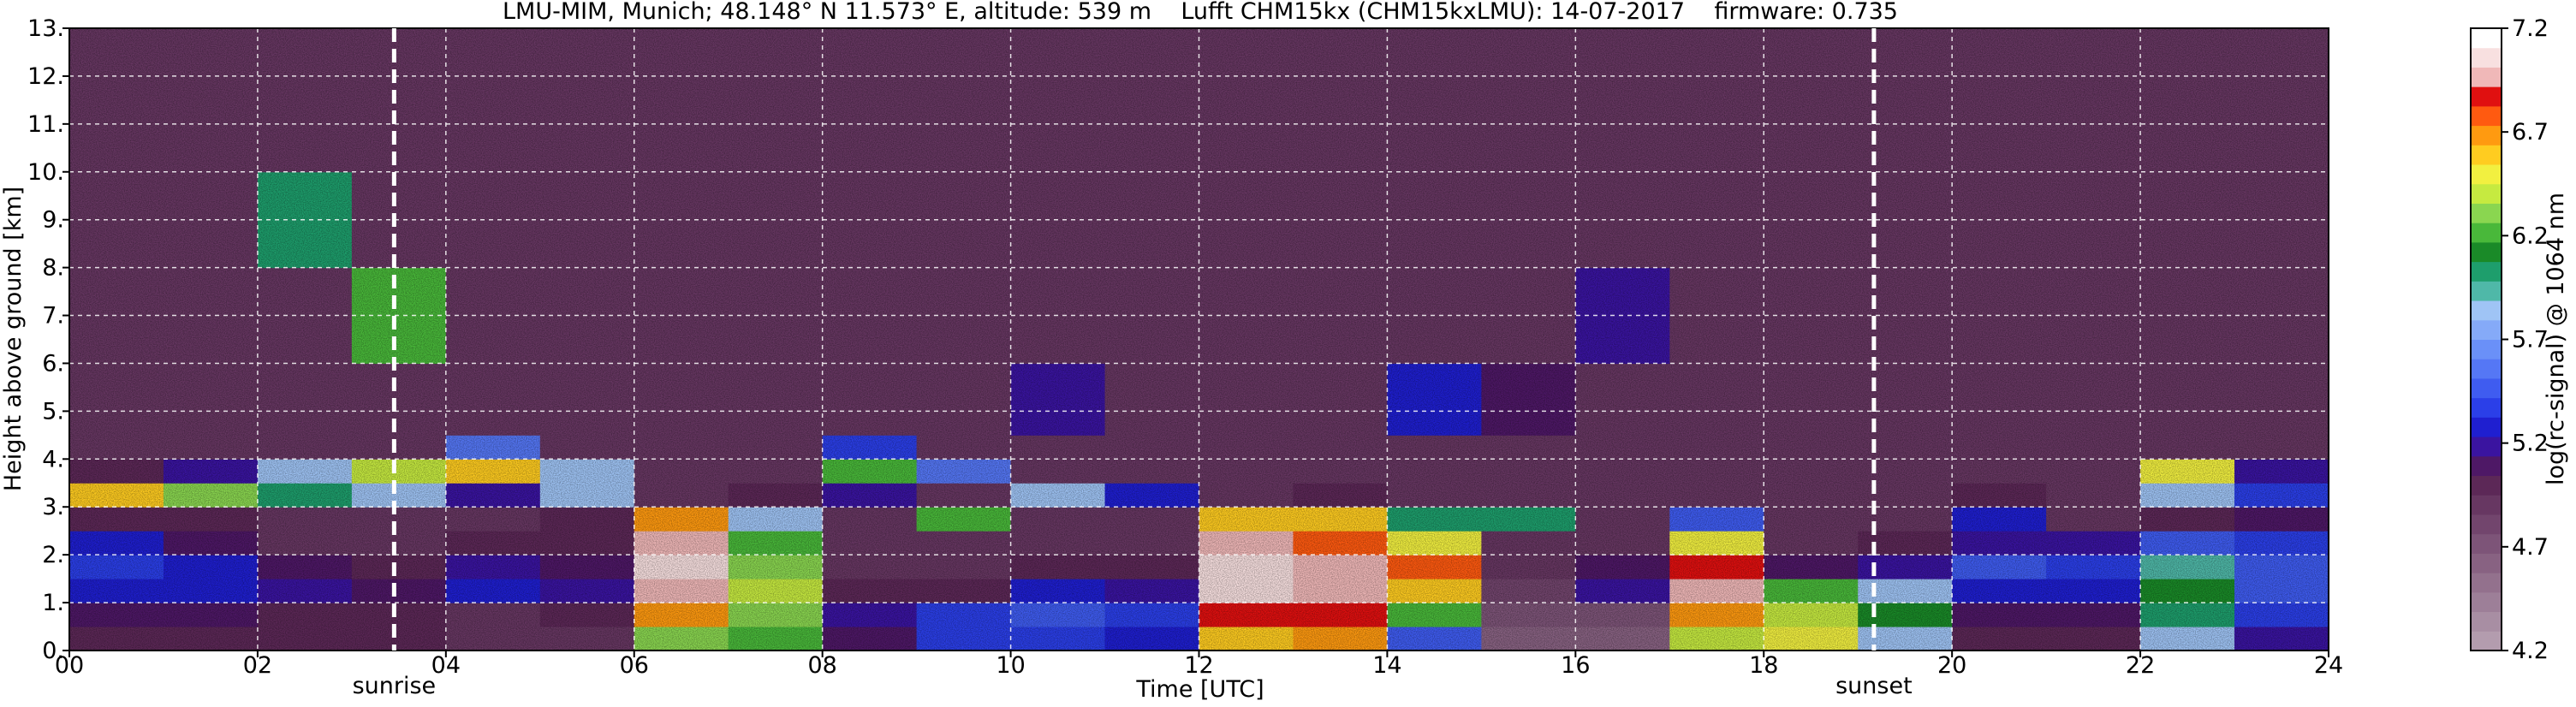  I want to click on x-tick-label: 16, so click(1575, 665).